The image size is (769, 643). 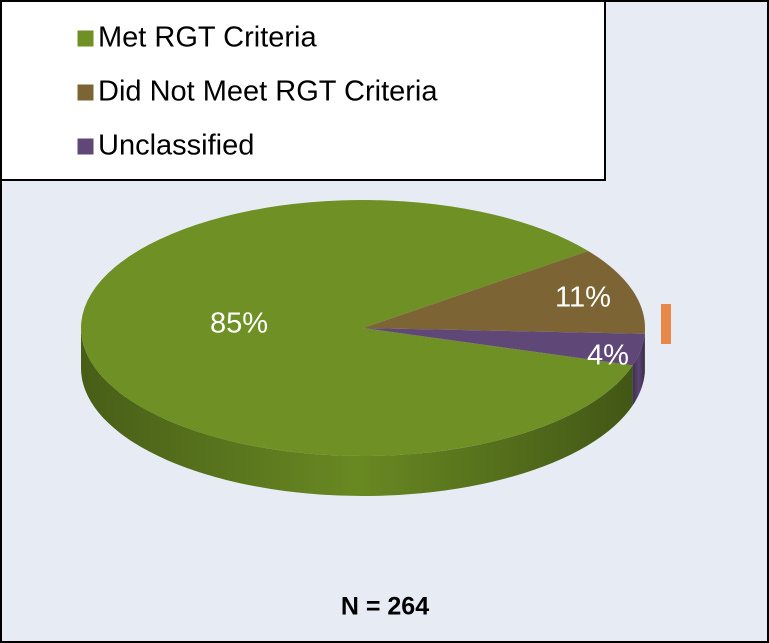 What do you see at coordinates (385, 607) in the screenshot?
I see `annotation: N = 264` at bounding box center [385, 607].